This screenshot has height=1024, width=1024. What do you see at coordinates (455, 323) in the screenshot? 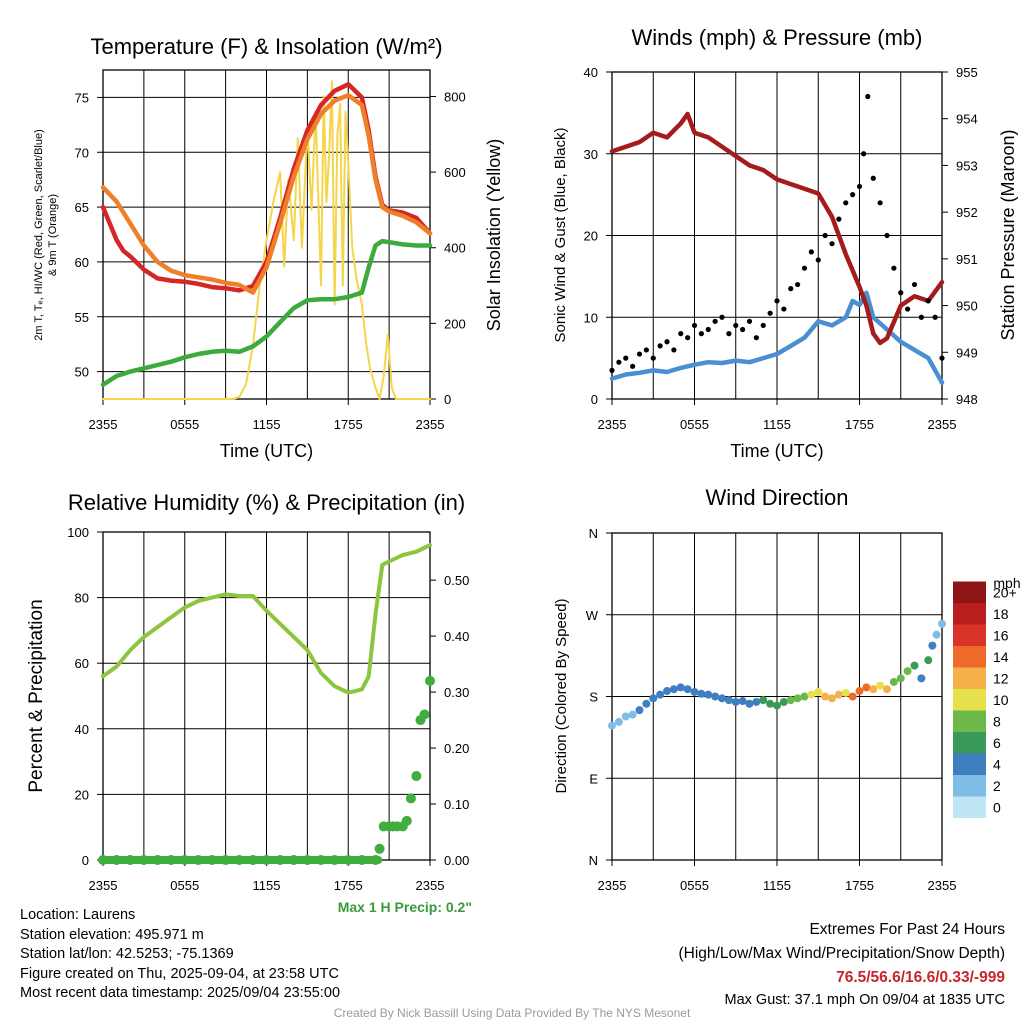
I see `temp-y2-tick-label: 200` at bounding box center [455, 323].